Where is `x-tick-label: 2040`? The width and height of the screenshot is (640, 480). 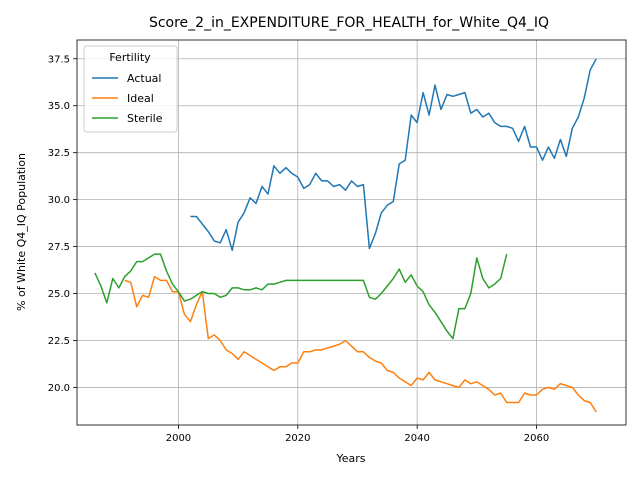 x-tick-label: 2040 is located at coordinates (416, 438).